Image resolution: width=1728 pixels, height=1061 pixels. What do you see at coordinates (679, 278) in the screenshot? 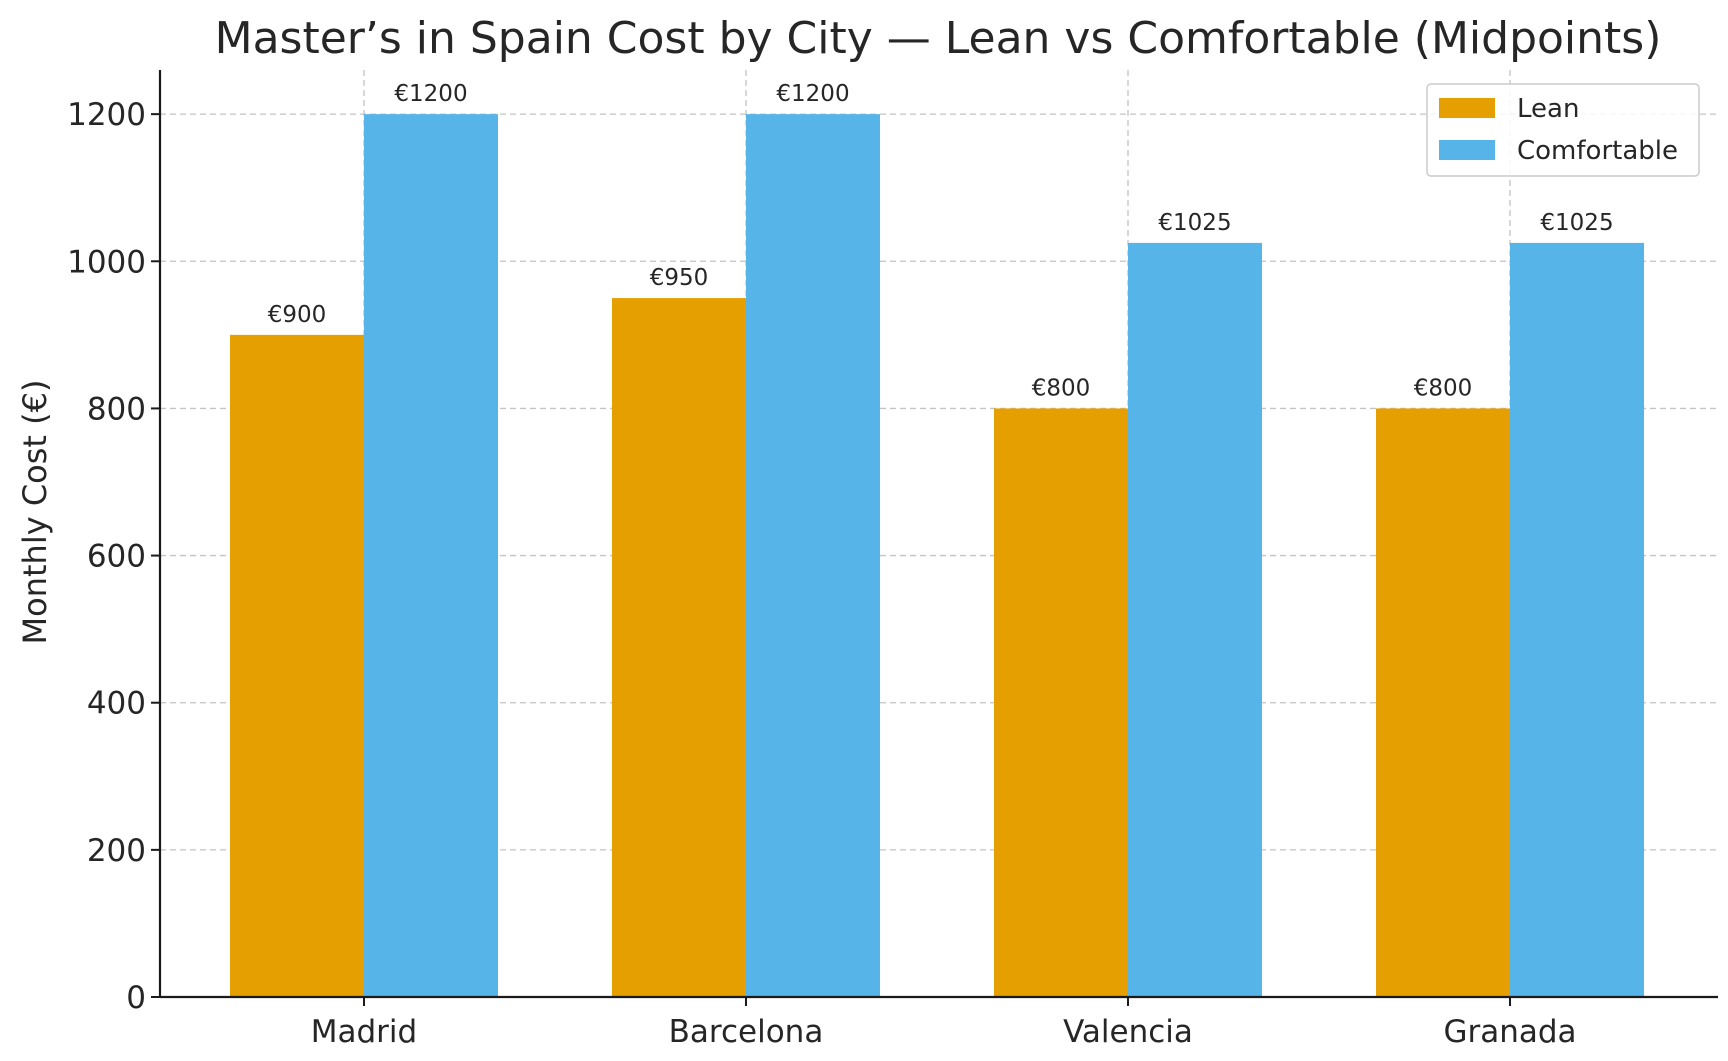
I see `bar-value-label: €950` at bounding box center [679, 278].